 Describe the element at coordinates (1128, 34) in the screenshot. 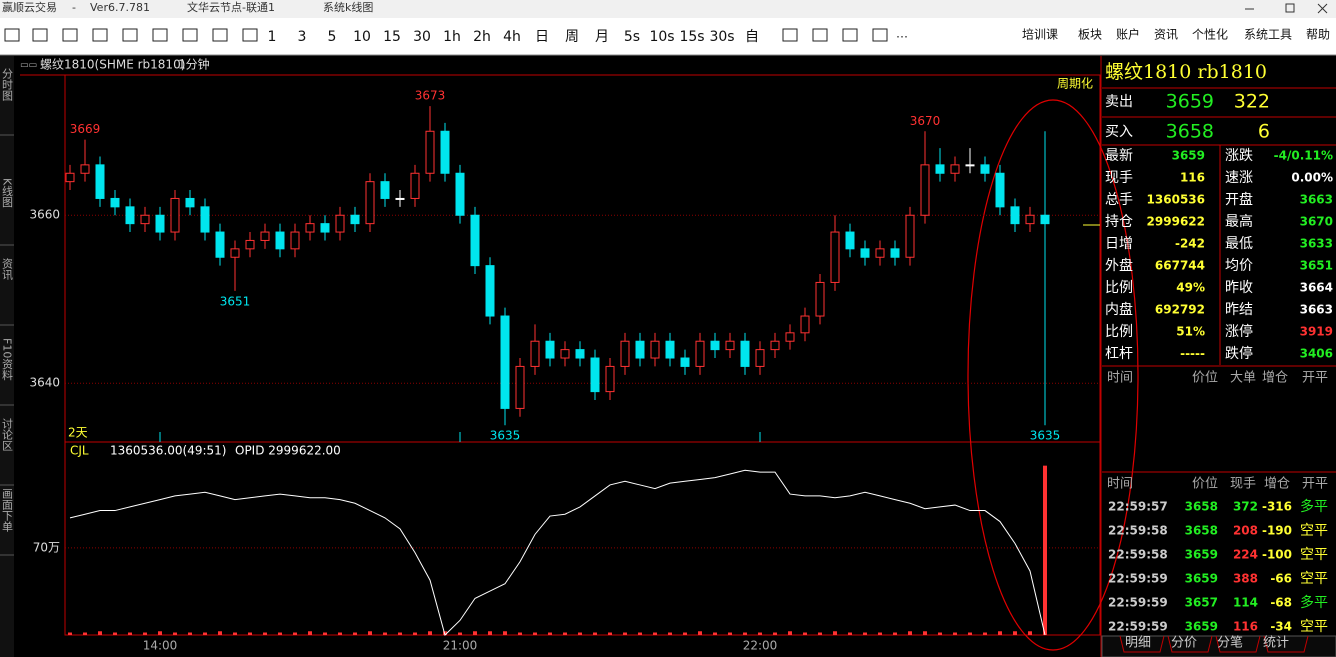

I see `menu-item: 账户` at that location.